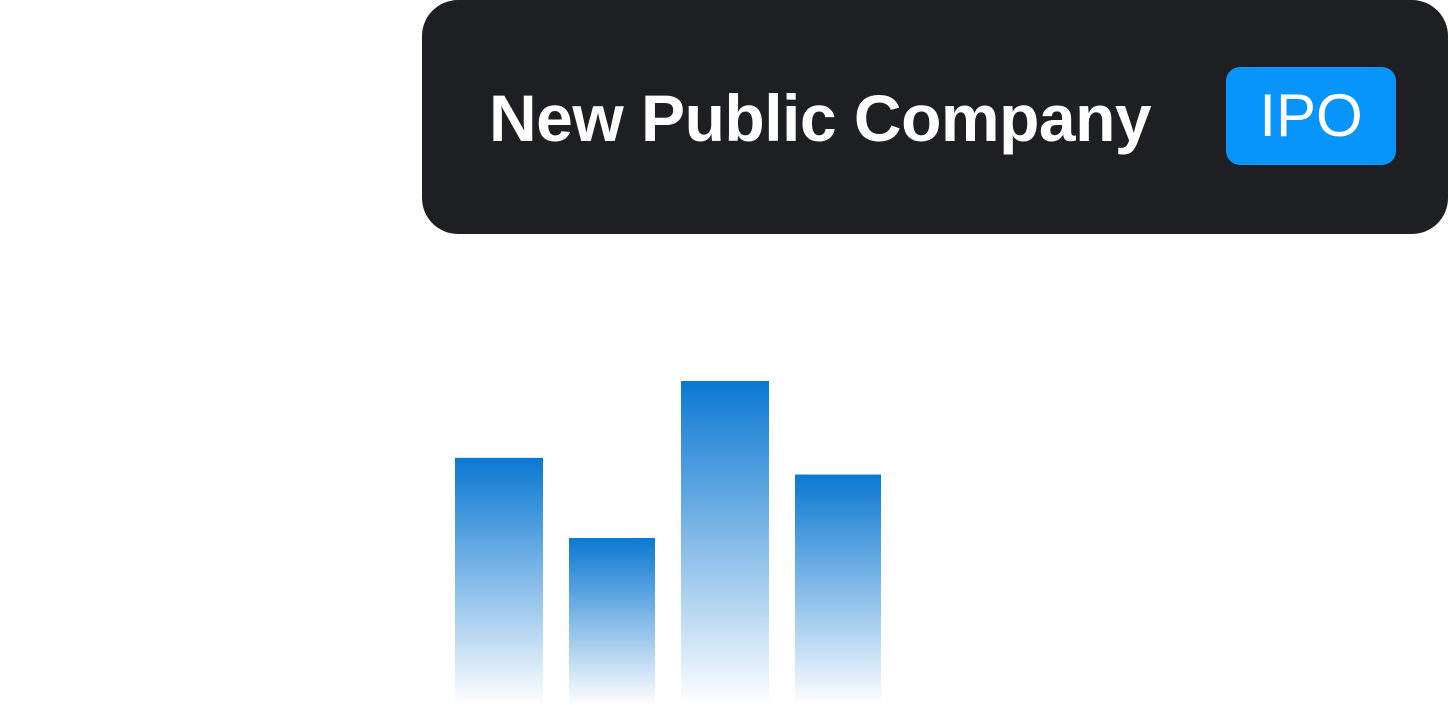  What do you see at coordinates (668, 543) in the screenshot?
I see `chart-bars` at bounding box center [668, 543].